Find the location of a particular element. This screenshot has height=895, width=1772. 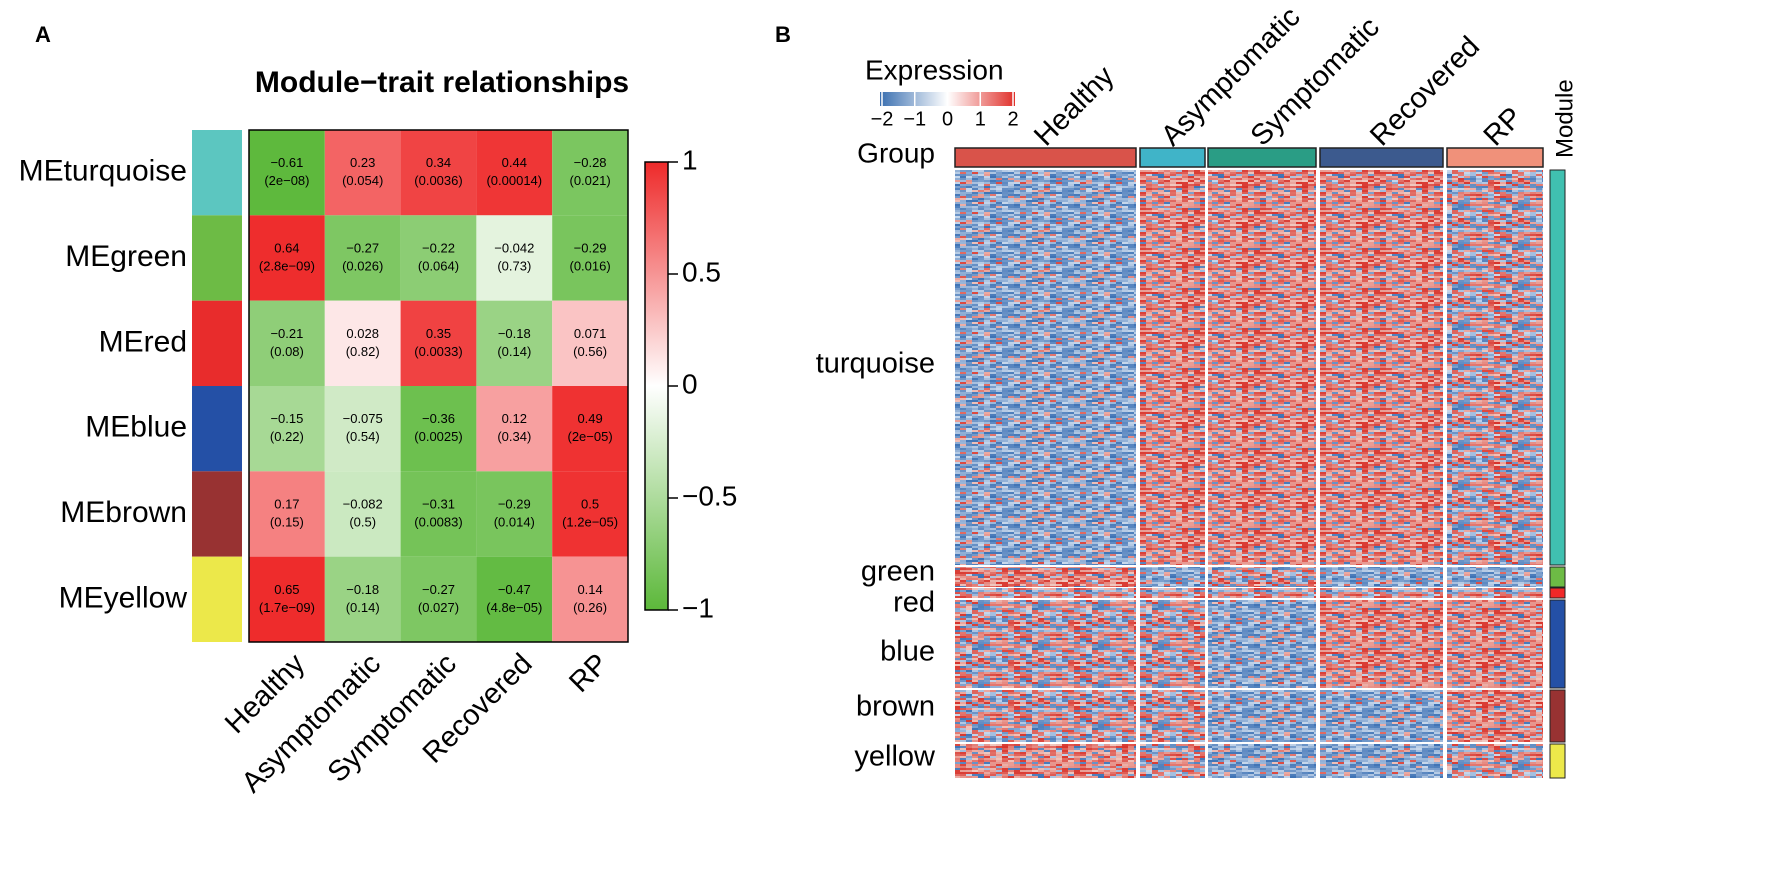

cell-pvalue: (2e−05) is located at coordinates (590, 436).